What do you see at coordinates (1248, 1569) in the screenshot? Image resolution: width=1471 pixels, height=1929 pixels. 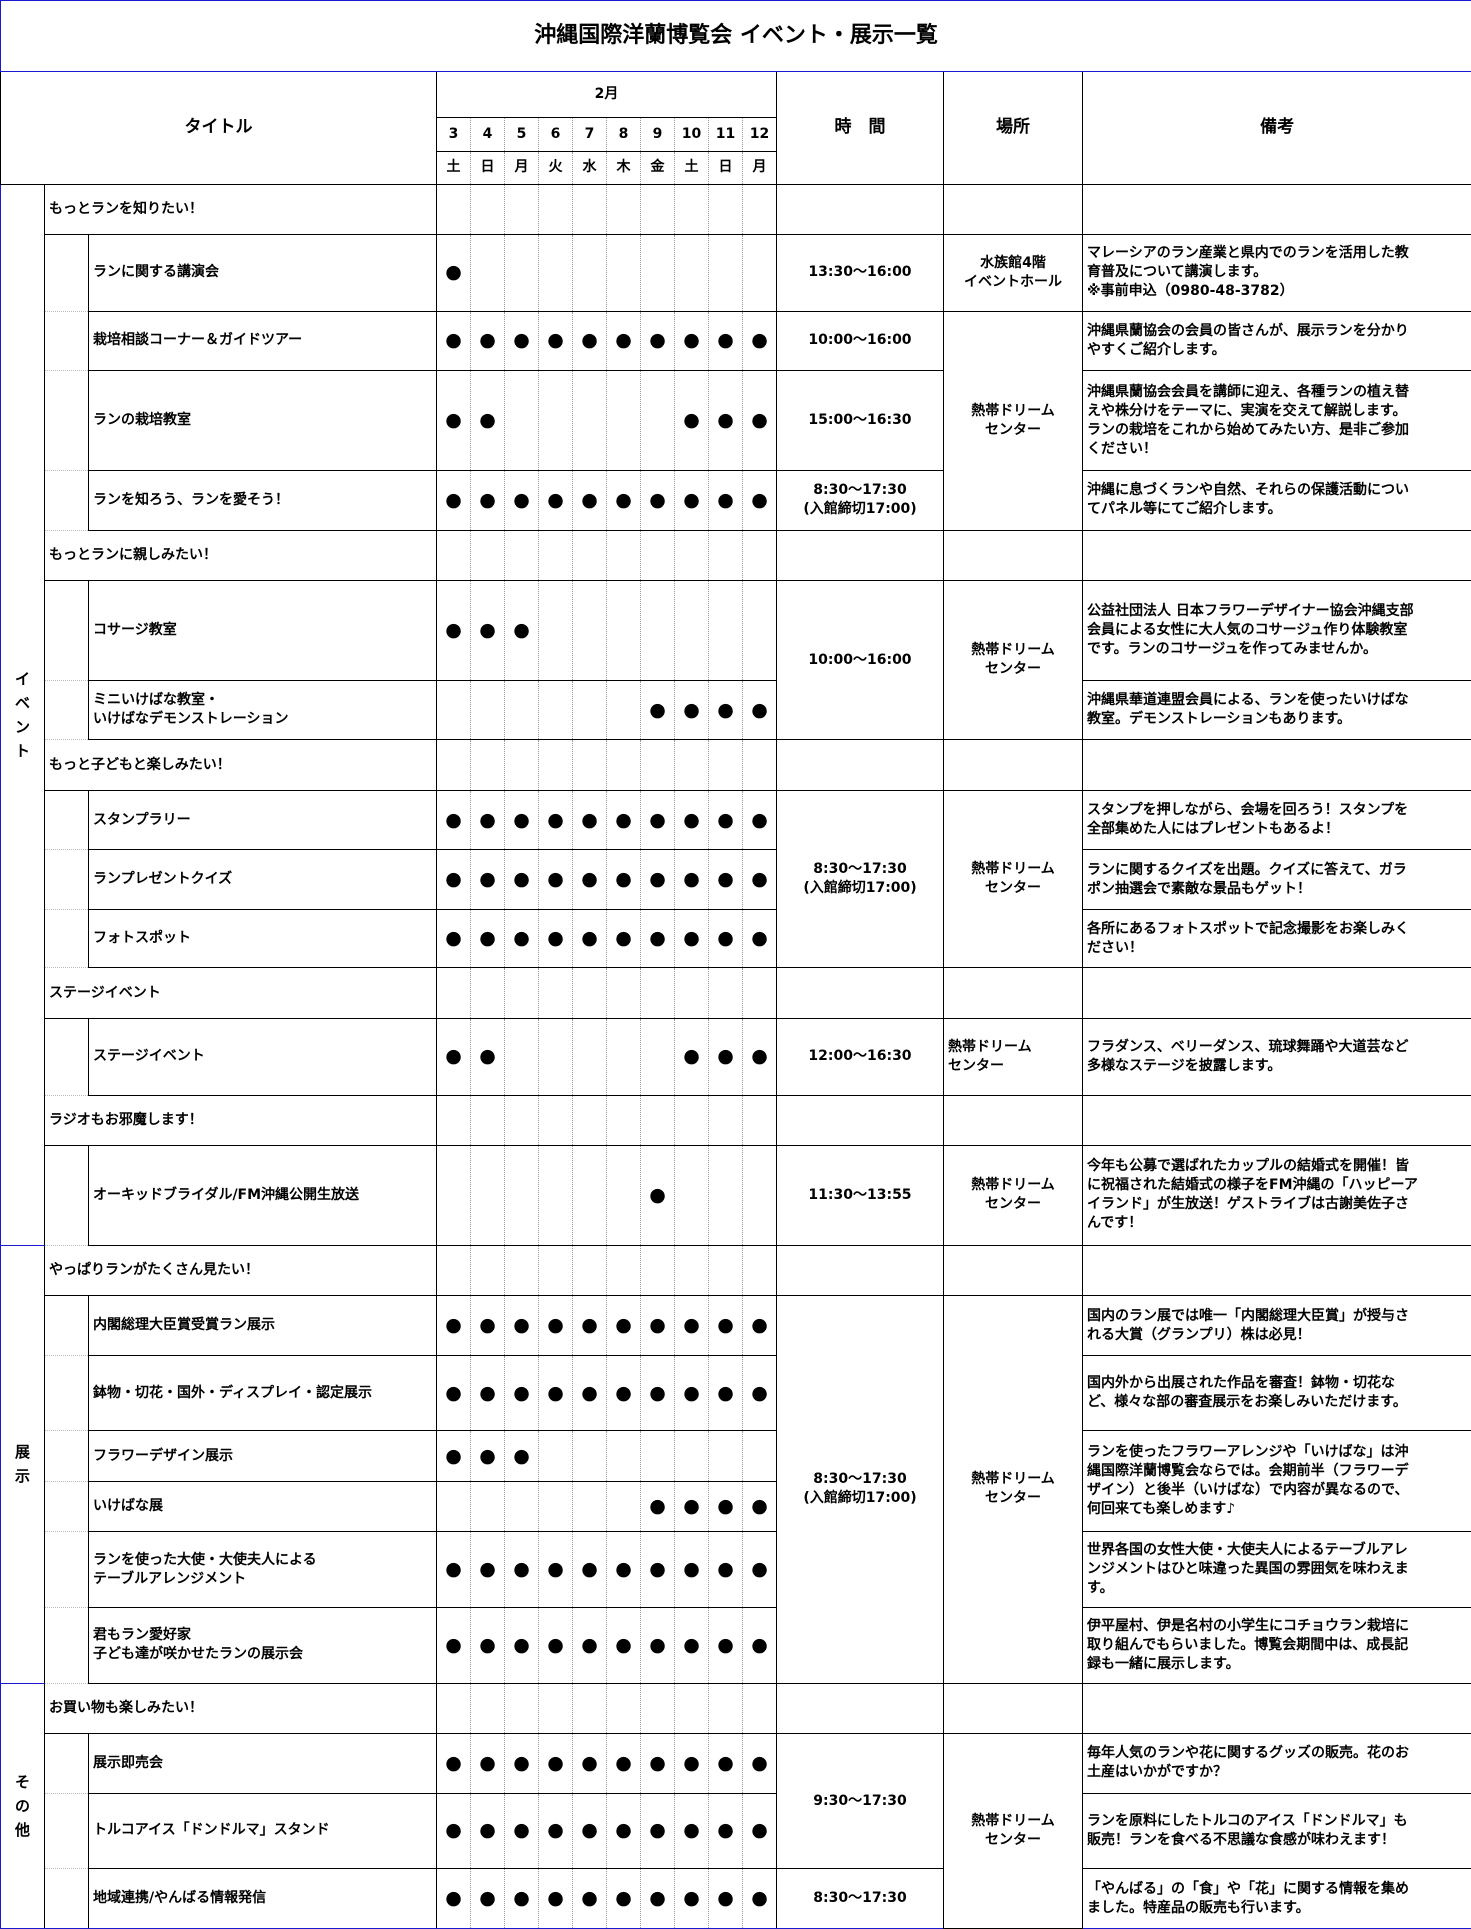 I see `text-line: ンジメントはひと味違った異国の雰囲気を味わえま` at bounding box center [1248, 1569].